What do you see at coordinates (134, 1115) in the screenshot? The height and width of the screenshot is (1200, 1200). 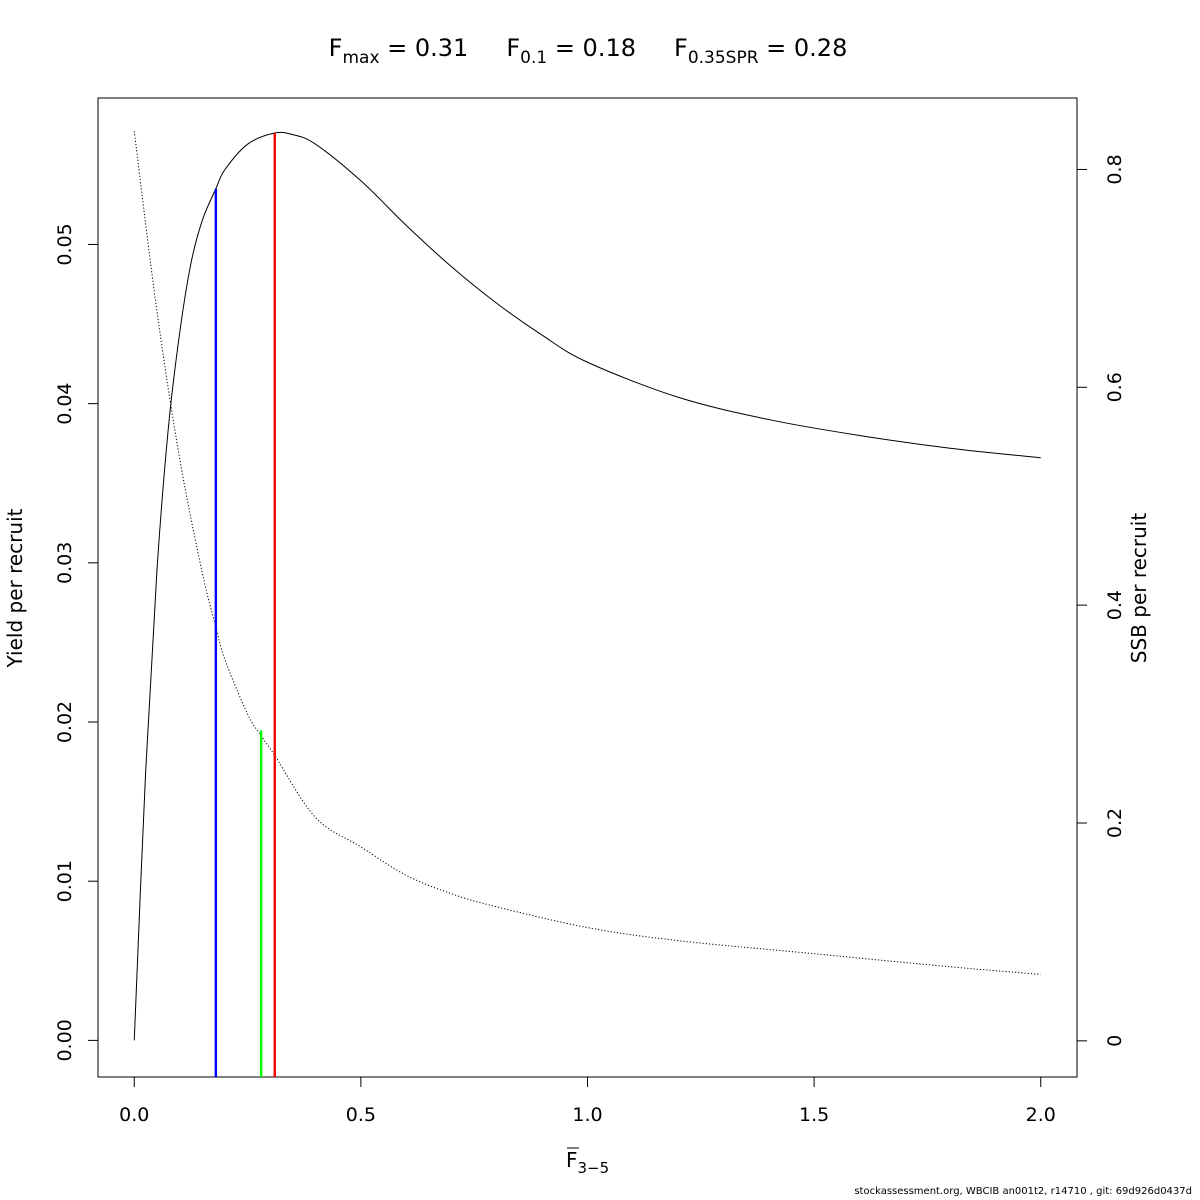 I see `x-tick-label: 0.0` at bounding box center [134, 1115].